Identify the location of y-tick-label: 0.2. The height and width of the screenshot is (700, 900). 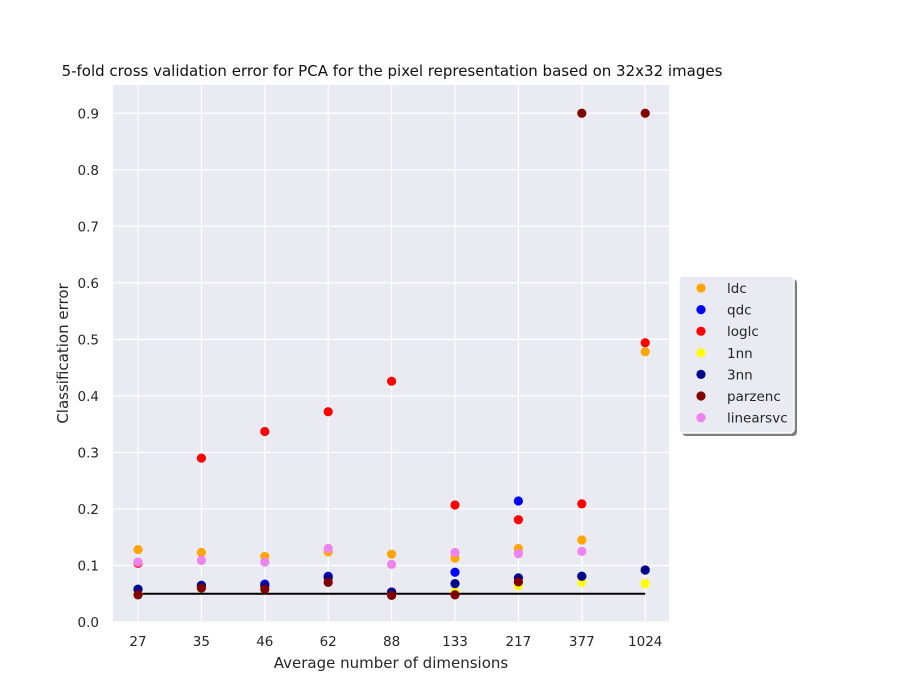
(88, 510).